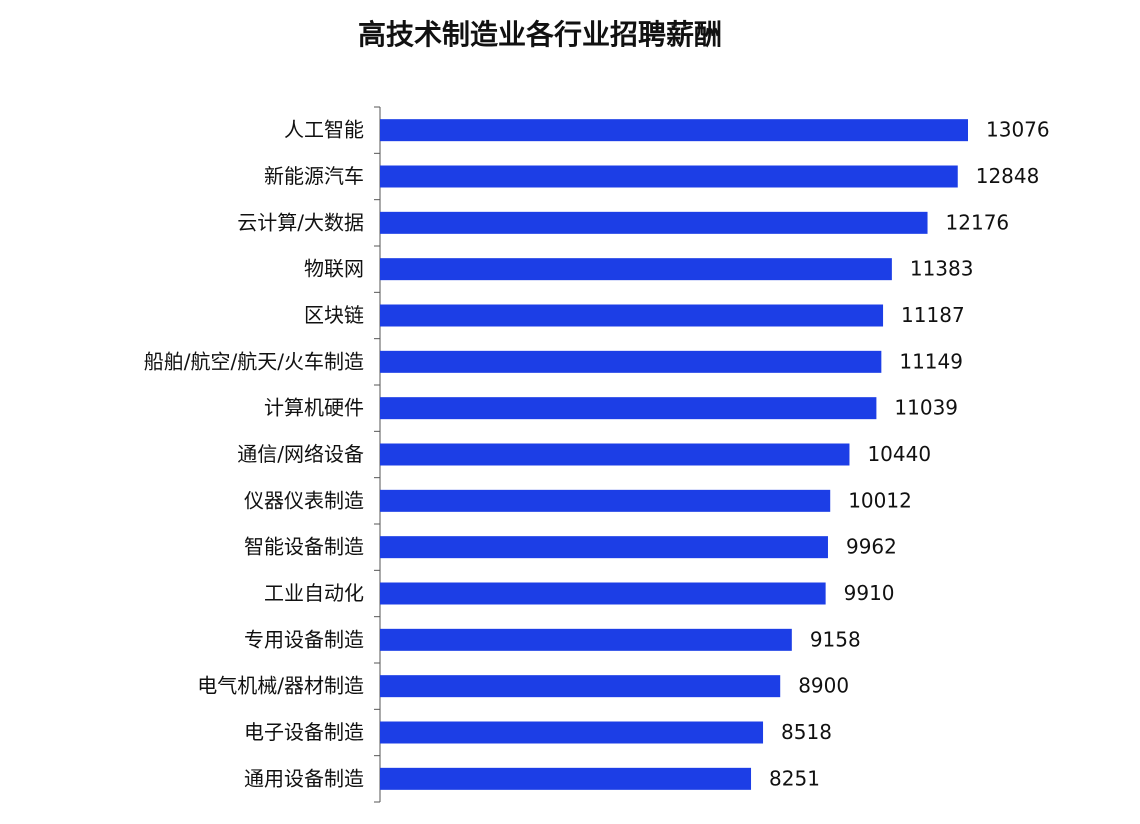 The height and width of the screenshot is (824, 1140). I want to click on value-label: 11187, so click(933, 315).